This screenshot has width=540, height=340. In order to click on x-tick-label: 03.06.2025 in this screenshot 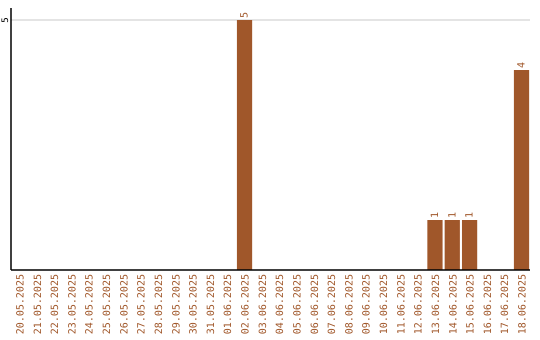, I will do `click(263, 304)`.